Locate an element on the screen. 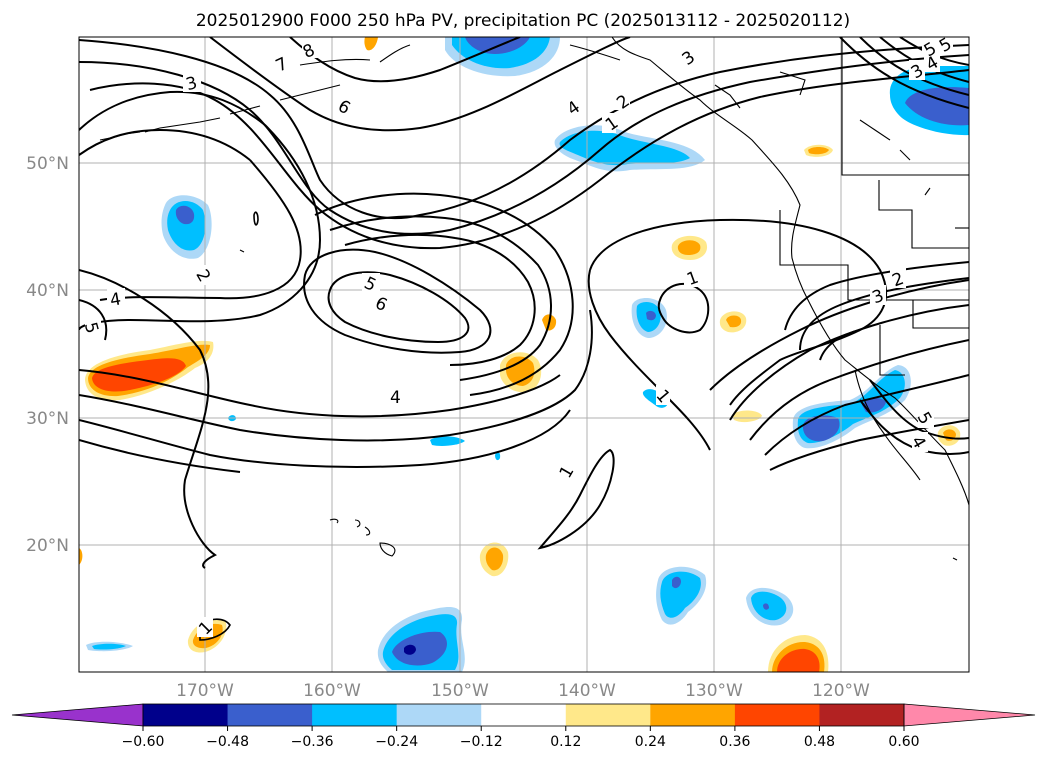  neg-anomaly-central-dot is located at coordinates (498, 456).